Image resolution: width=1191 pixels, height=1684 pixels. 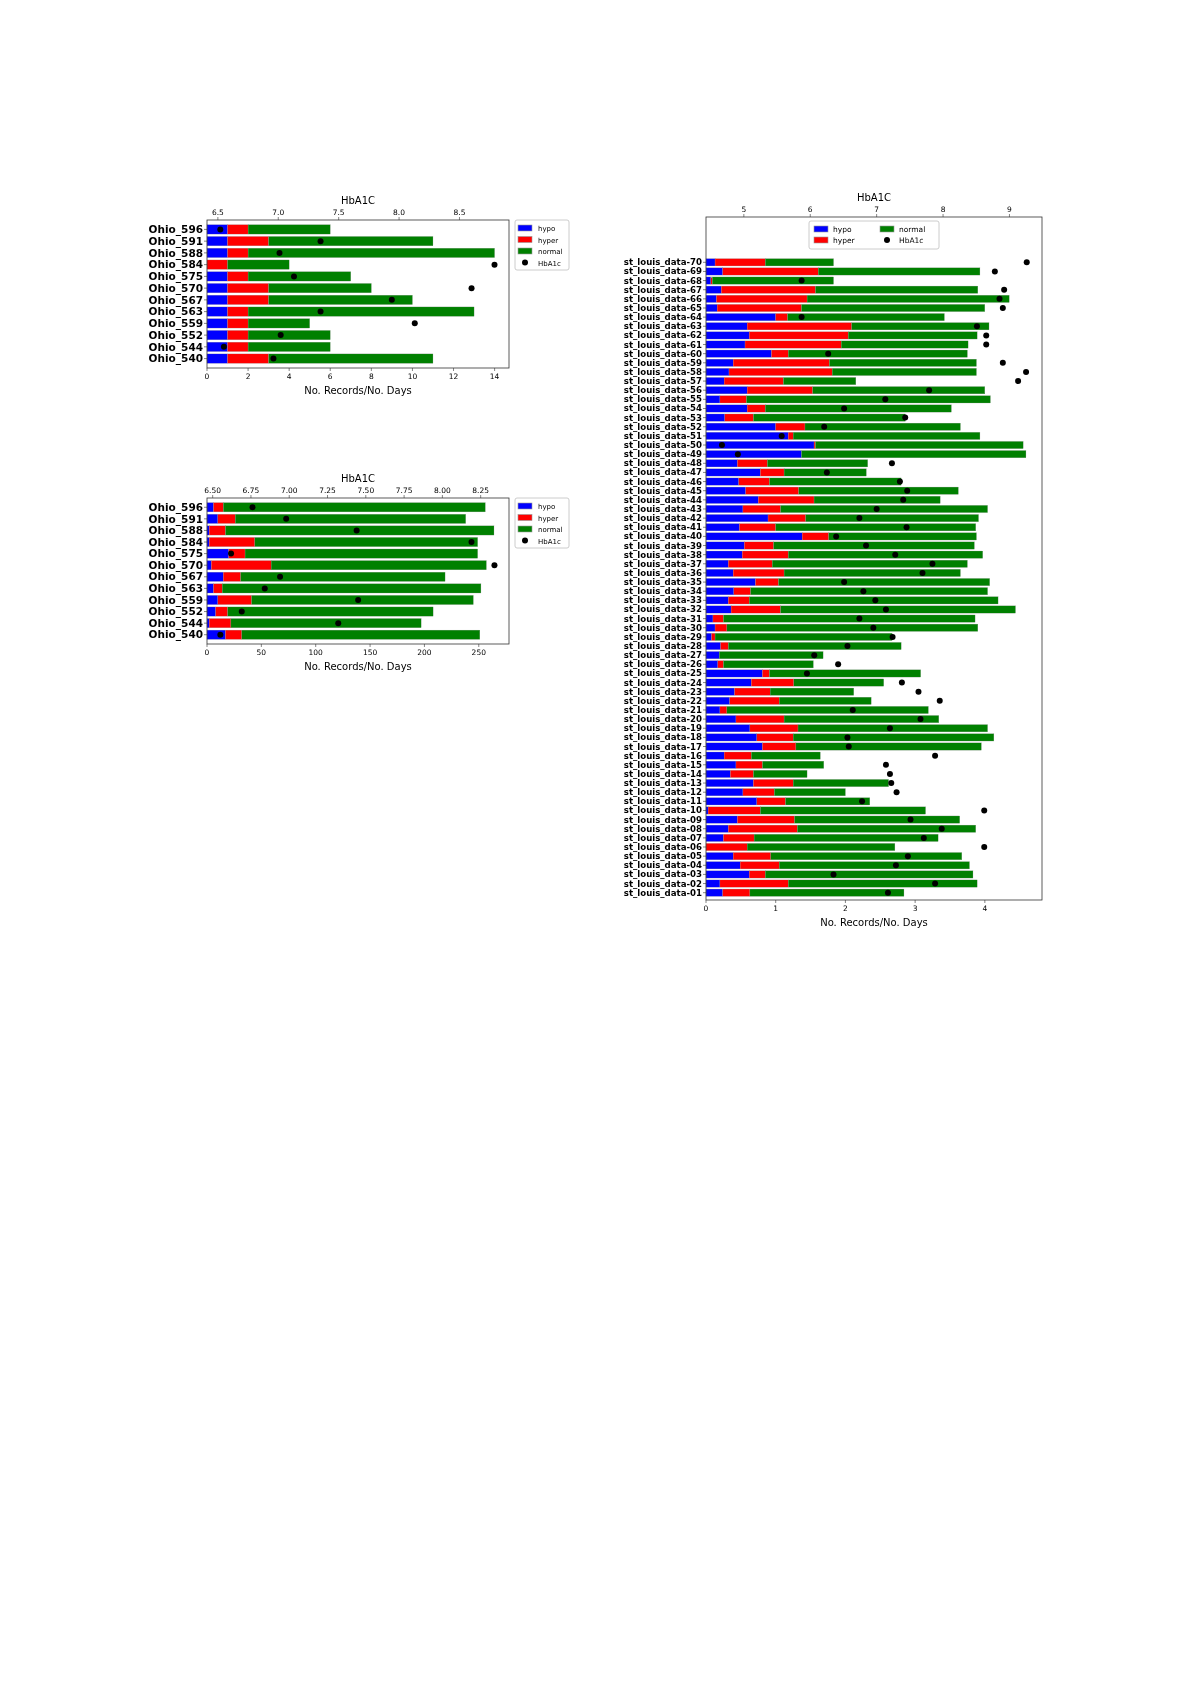 I want to click on y-tick-label: st_louis_data-08, so click(x=663, y=828).